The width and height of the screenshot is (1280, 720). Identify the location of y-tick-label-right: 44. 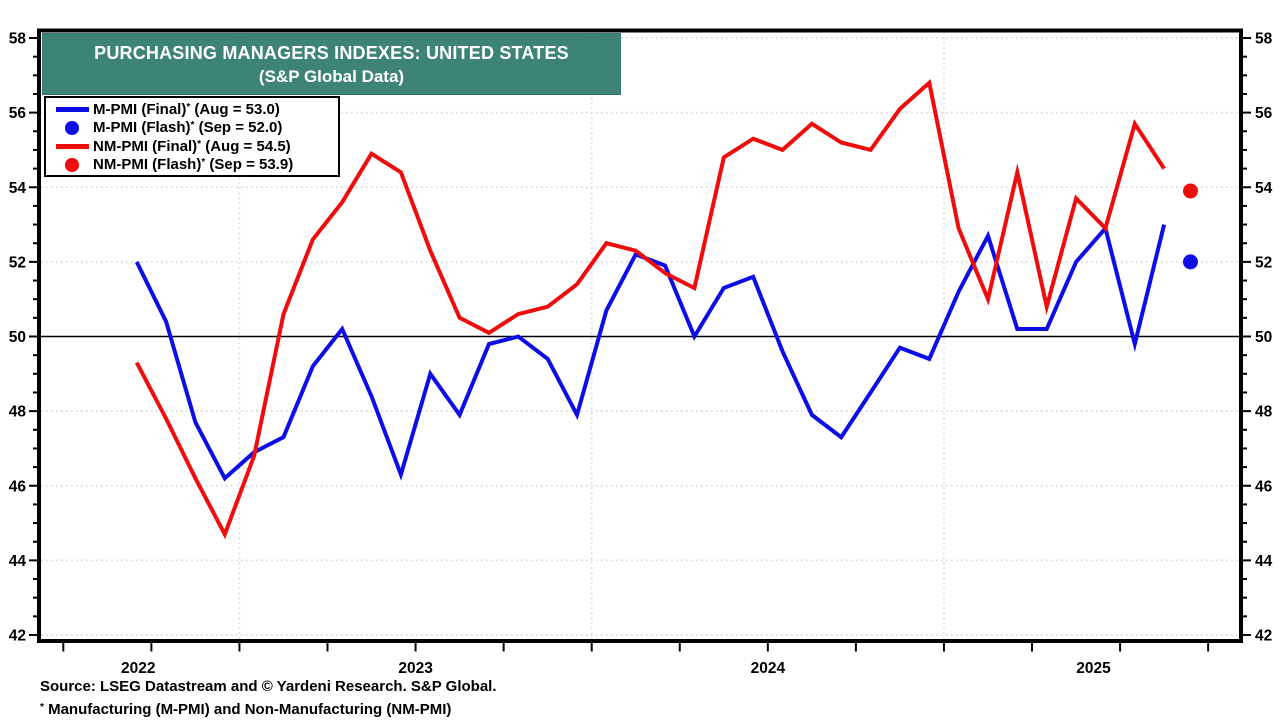
(1264, 561).